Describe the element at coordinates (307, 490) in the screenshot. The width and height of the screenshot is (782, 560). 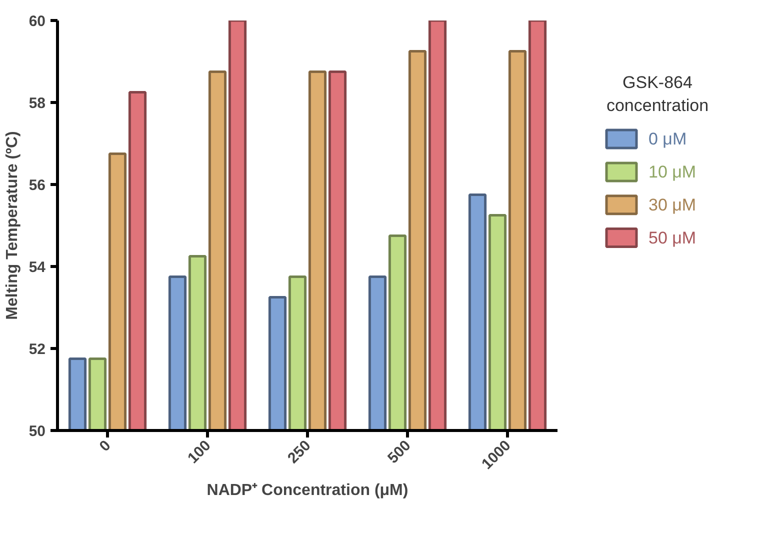
I see `x-axis-title: NADP⁺ Concentration (μM)` at that location.